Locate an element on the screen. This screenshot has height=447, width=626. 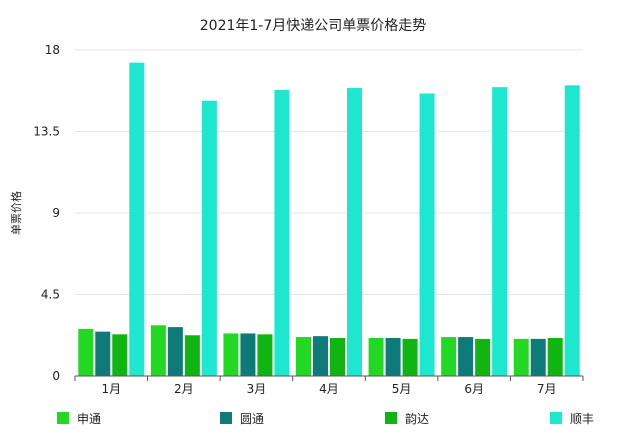
legend-label-圆通: 圆通 is located at coordinates (252, 419).